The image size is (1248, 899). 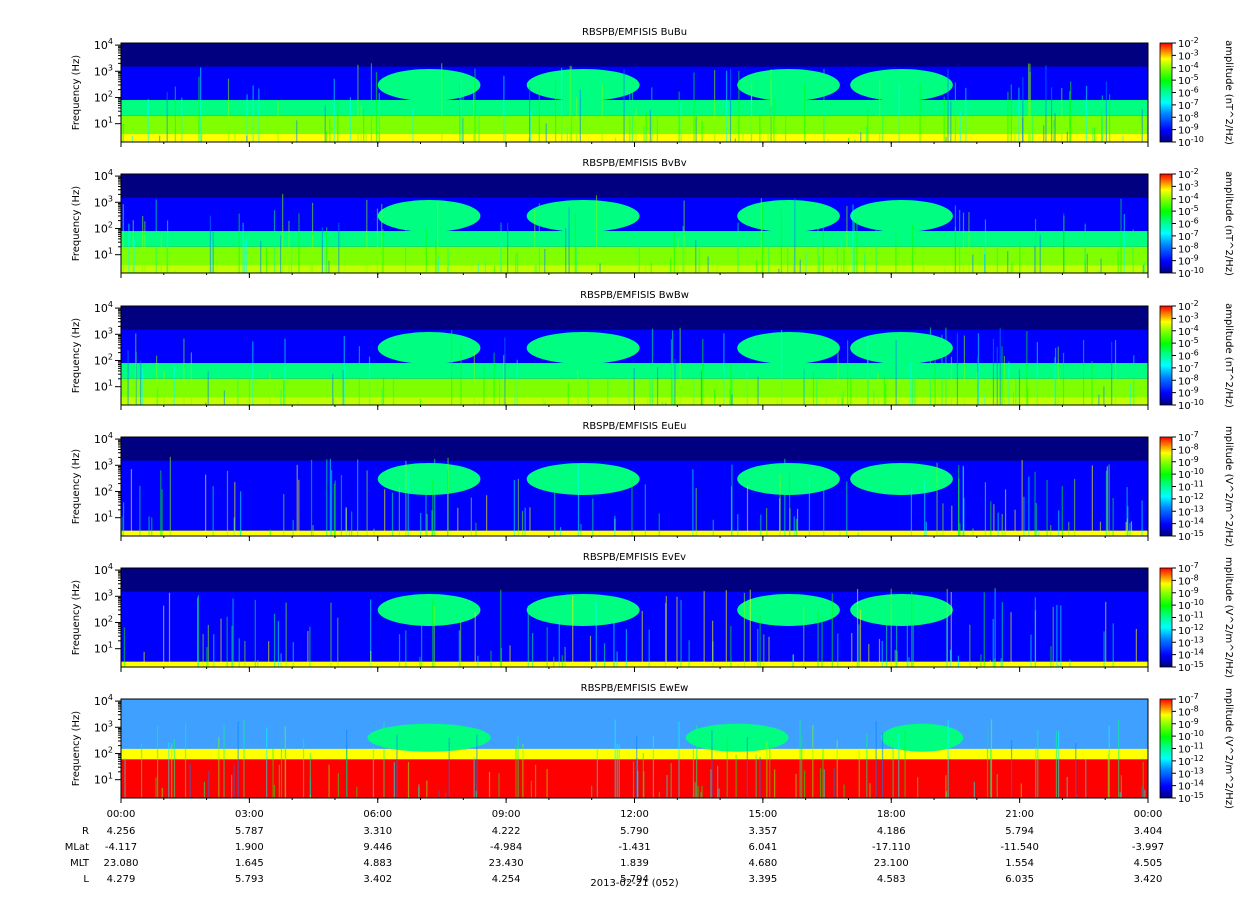 What do you see at coordinates (377, 847) in the screenshot?
I see `ephemeris-value: 9.446` at bounding box center [377, 847].